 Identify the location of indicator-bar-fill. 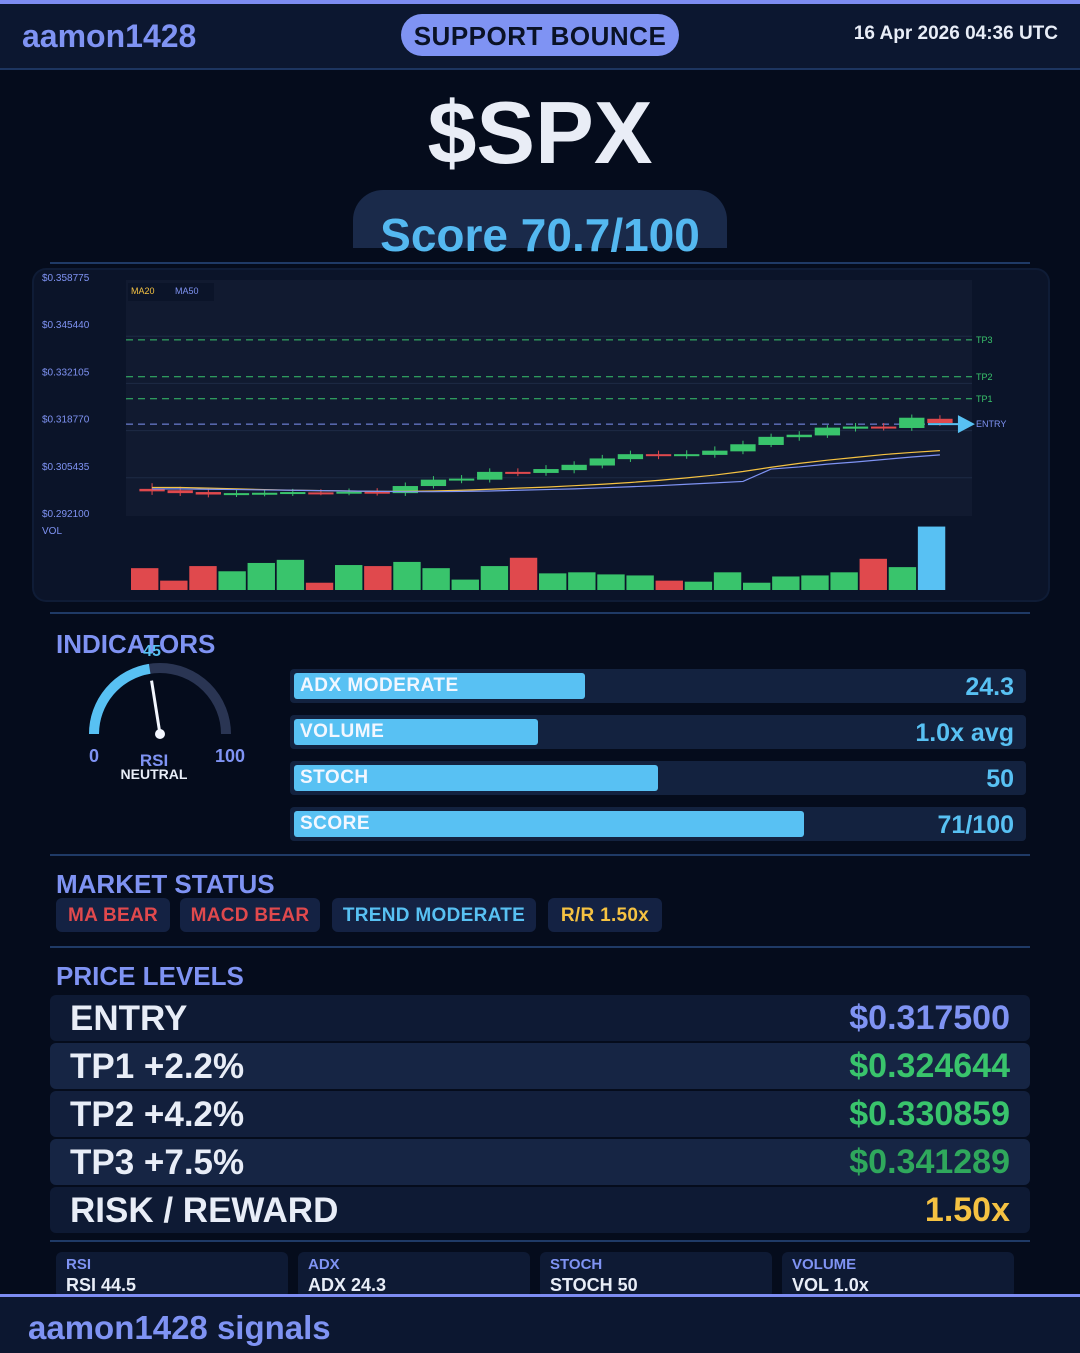
(439, 686).